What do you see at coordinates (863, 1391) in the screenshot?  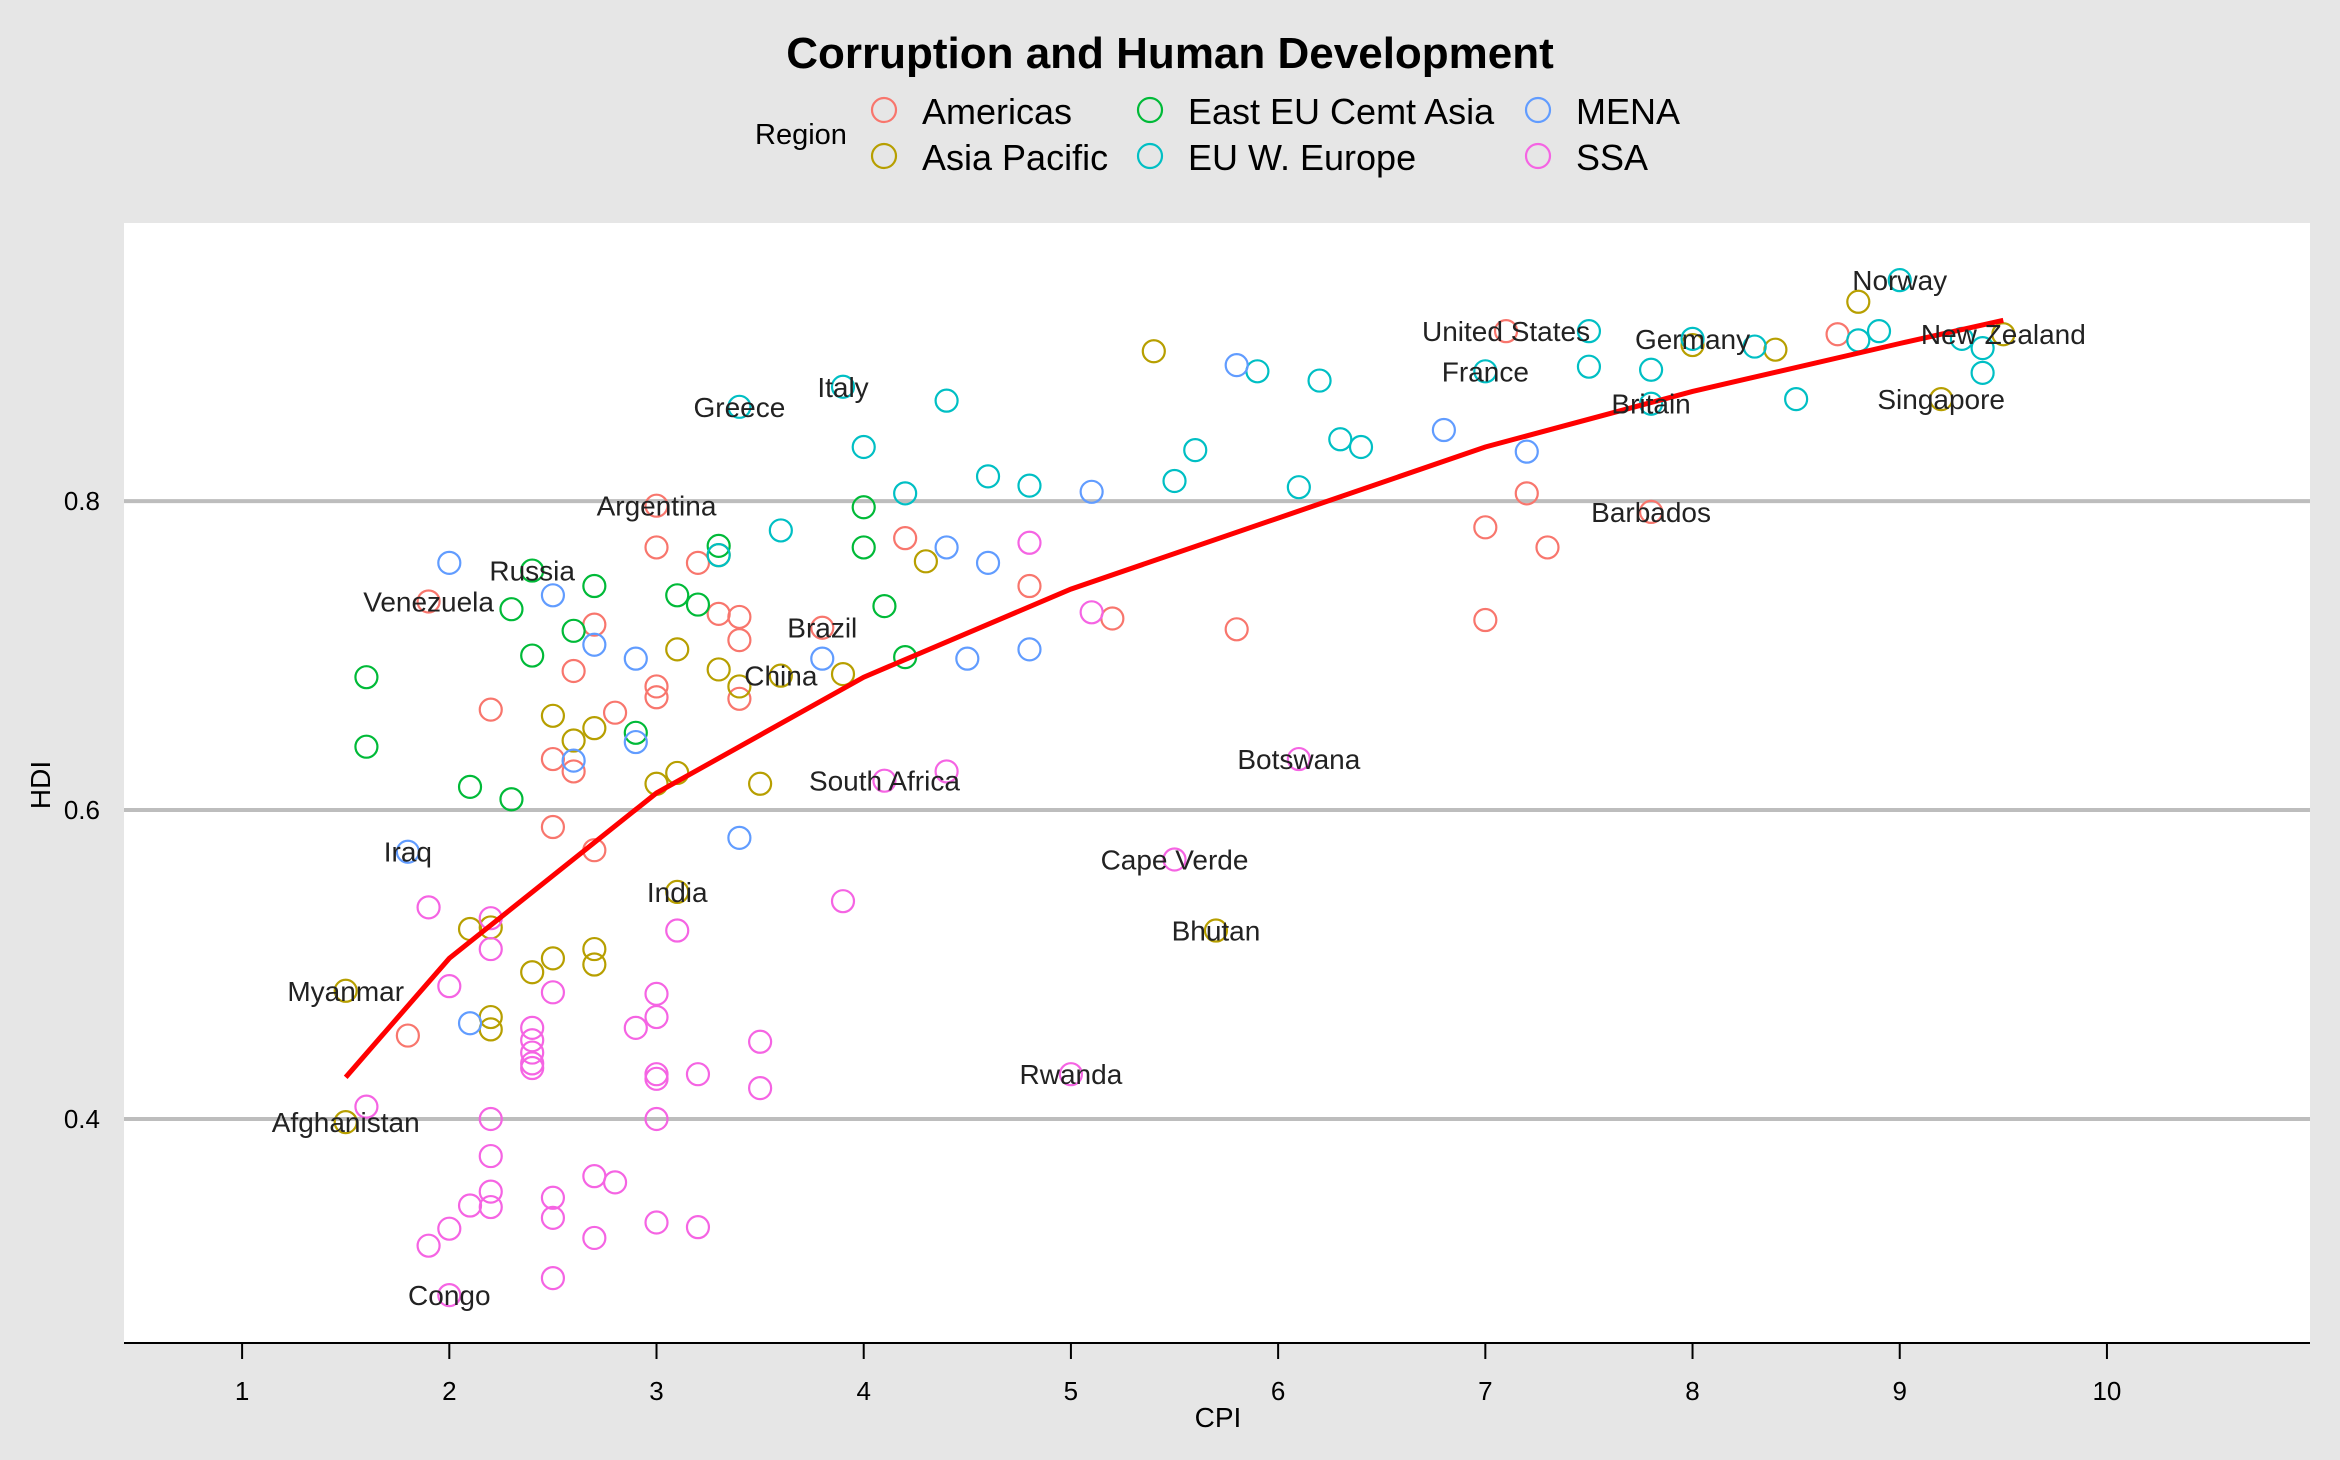 I see `x-tick-label: 4` at bounding box center [863, 1391].